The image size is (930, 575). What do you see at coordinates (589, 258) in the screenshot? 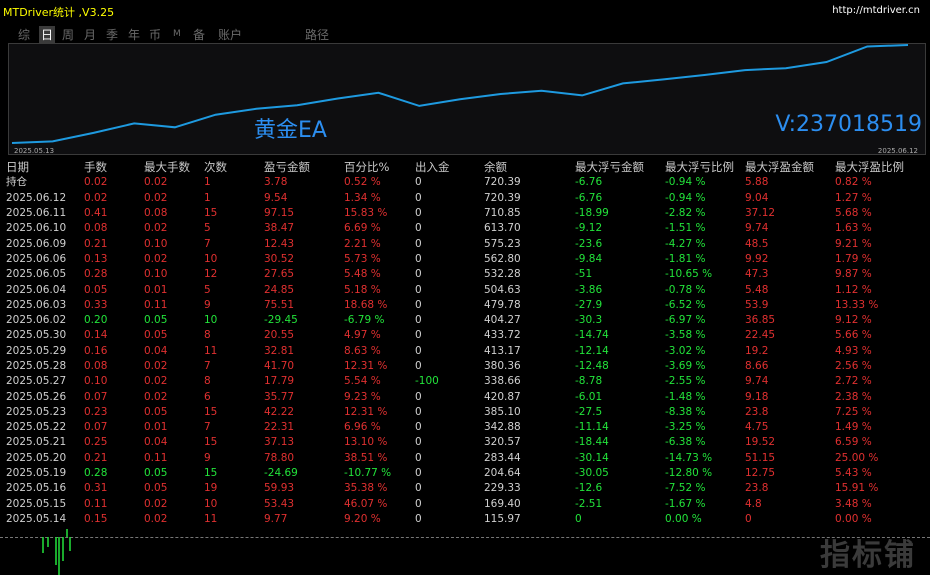
I see `table-cell: -9.84` at bounding box center [589, 258].